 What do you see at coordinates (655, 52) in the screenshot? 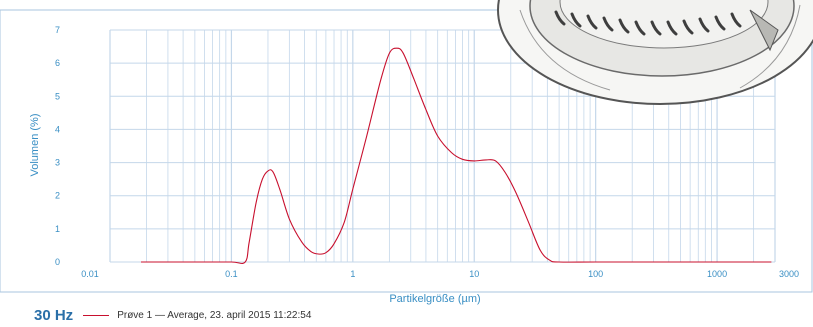
I see `vacuum-device-photo` at bounding box center [655, 52].